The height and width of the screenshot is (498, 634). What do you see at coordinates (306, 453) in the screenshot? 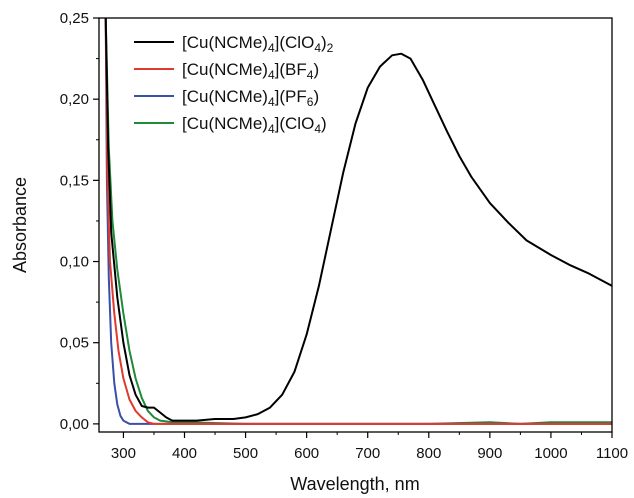
I see `x-tick-label: 600` at bounding box center [306, 453].